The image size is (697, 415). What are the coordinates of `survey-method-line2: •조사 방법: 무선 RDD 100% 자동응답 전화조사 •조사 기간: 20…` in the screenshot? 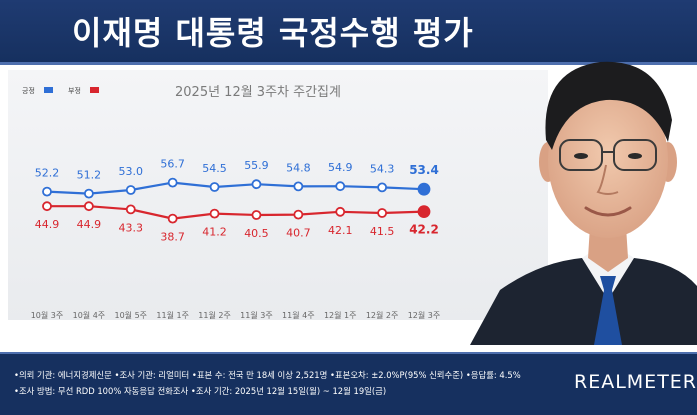 It's located at (200, 391).